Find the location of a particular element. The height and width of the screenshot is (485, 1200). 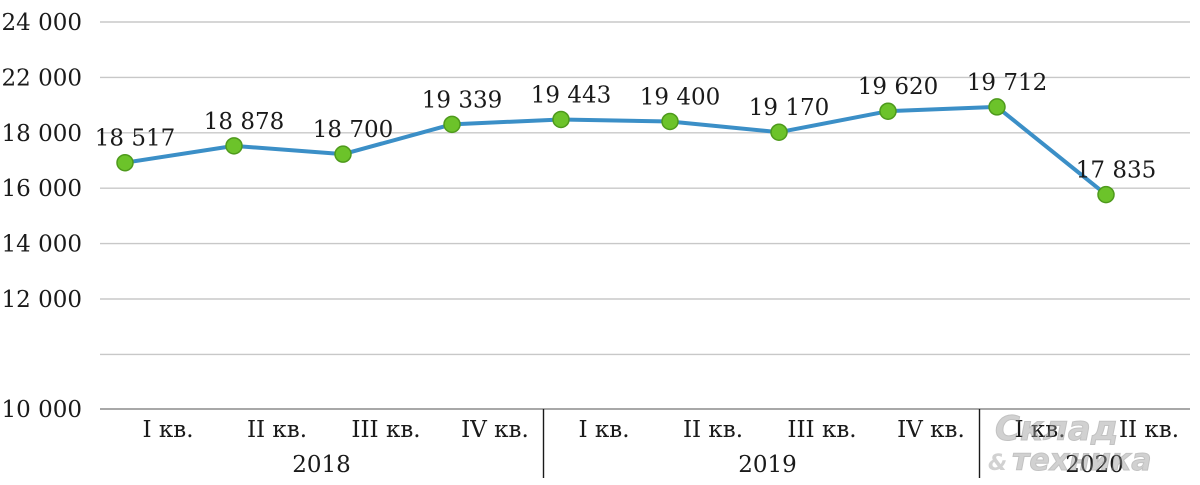

watermark-text-1: Склад is located at coordinates (1056, 429).